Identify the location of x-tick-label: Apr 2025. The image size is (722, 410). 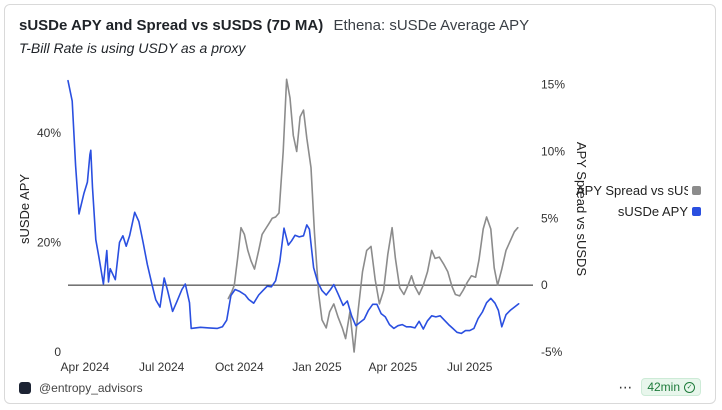
(393, 367).